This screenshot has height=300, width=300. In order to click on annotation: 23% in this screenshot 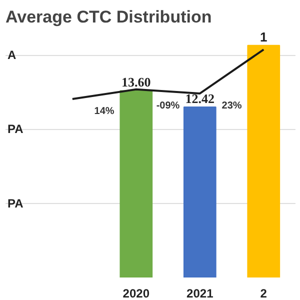, I will do `click(232, 106)`.